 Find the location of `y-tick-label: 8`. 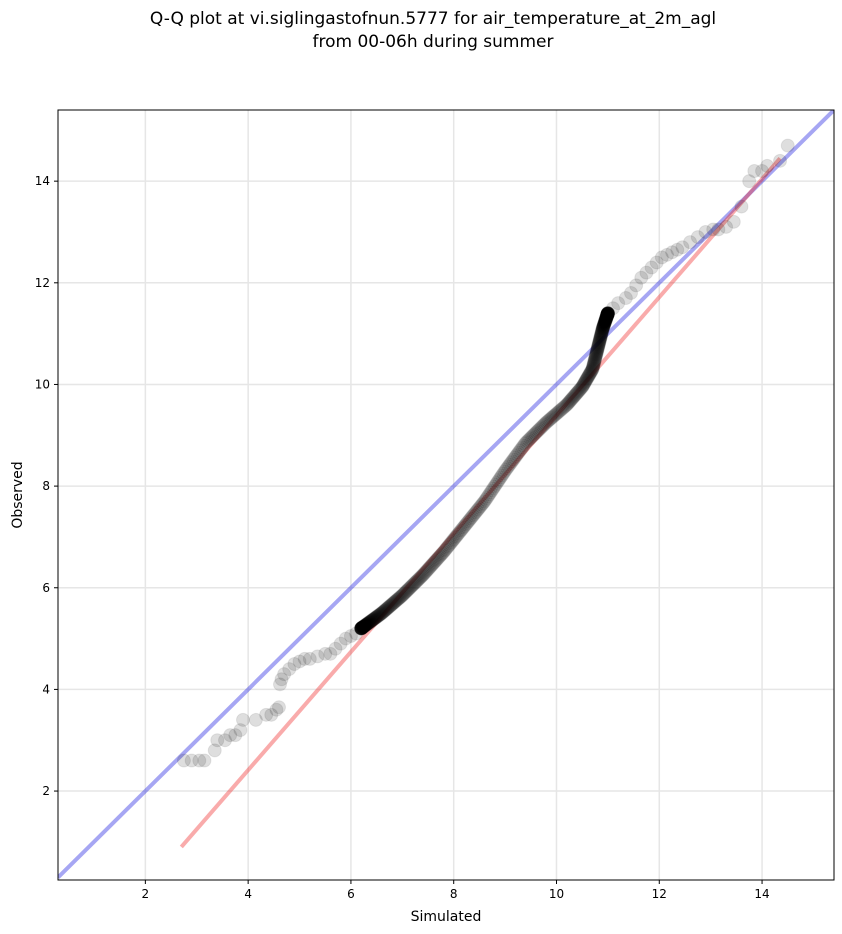

y-tick-label: 8 is located at coordinates (46, 486).